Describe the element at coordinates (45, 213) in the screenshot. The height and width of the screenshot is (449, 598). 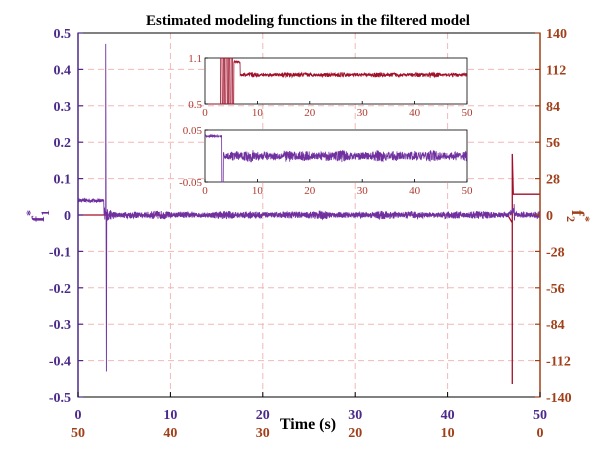
I see `y-axis-label-left-sub: 1` at that location.